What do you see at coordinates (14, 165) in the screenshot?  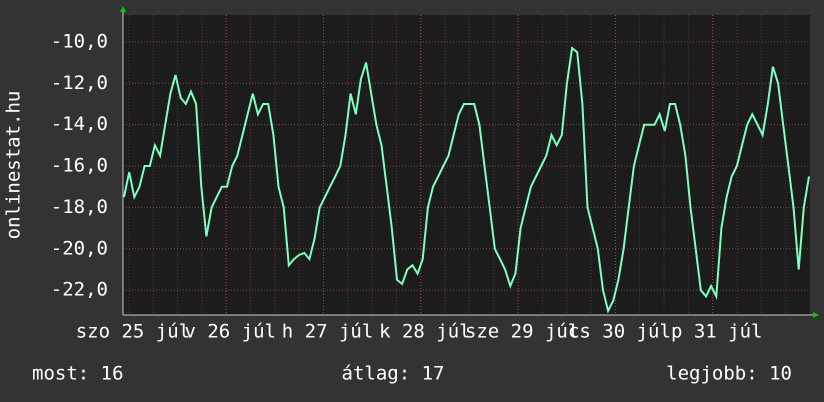 I see `y-axis-label: onlinestat.hu` at bounding box center [14, 165].